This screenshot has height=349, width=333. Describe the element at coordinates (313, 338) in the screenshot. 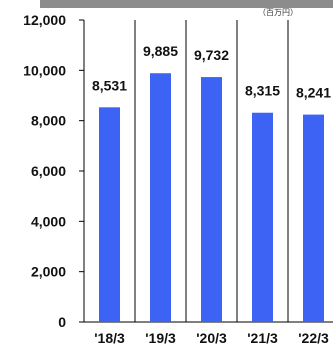

I see `x-tick-label: '22/3` at that location.